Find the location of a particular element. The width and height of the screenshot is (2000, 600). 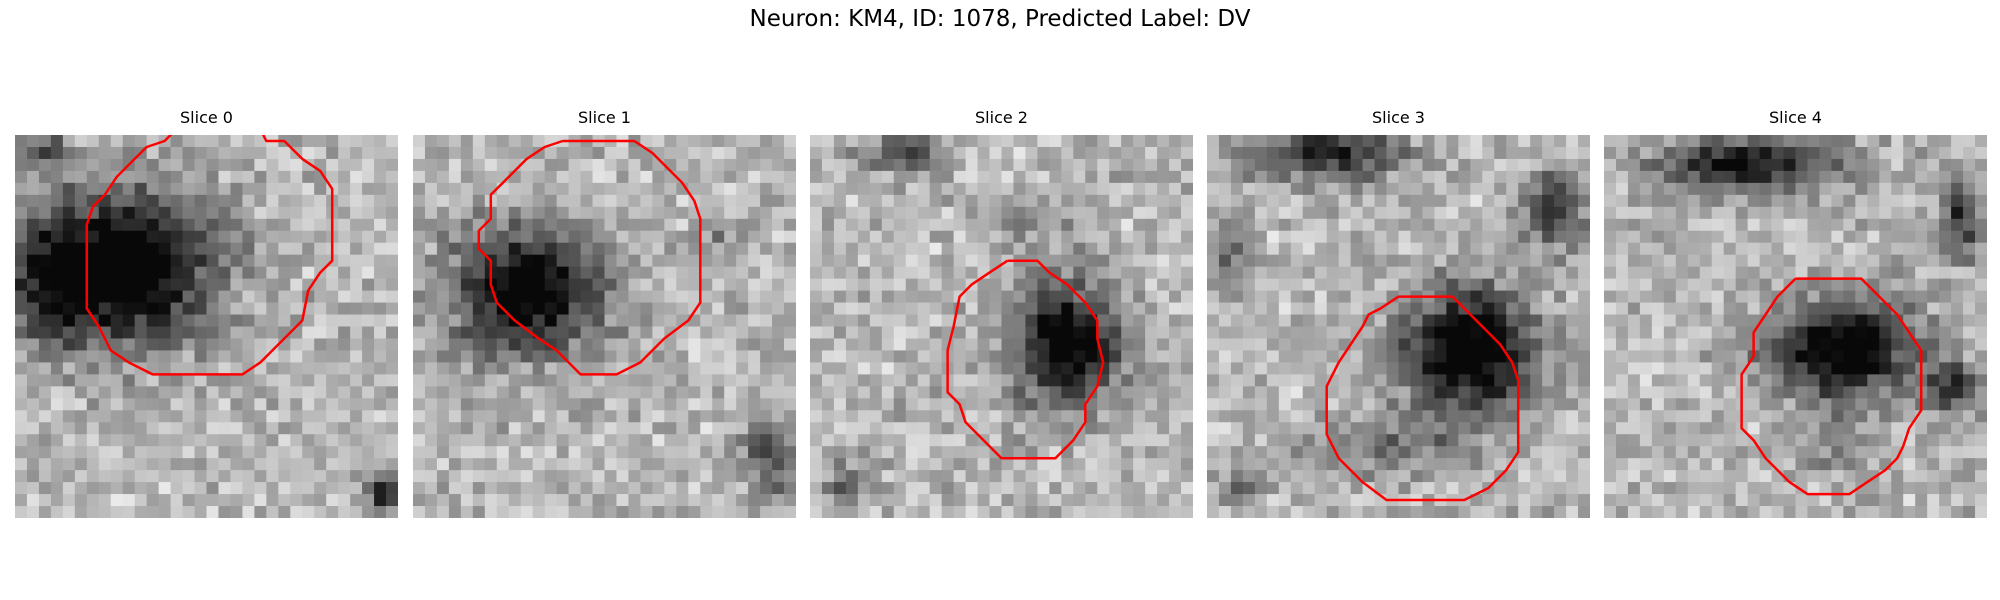

slice-title-3: Slice 3 is located at coordinates (1398, 117).